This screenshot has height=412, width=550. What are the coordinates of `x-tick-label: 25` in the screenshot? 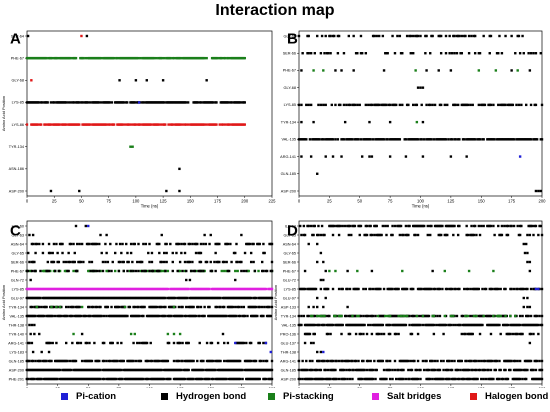 It's located at (329, 388).